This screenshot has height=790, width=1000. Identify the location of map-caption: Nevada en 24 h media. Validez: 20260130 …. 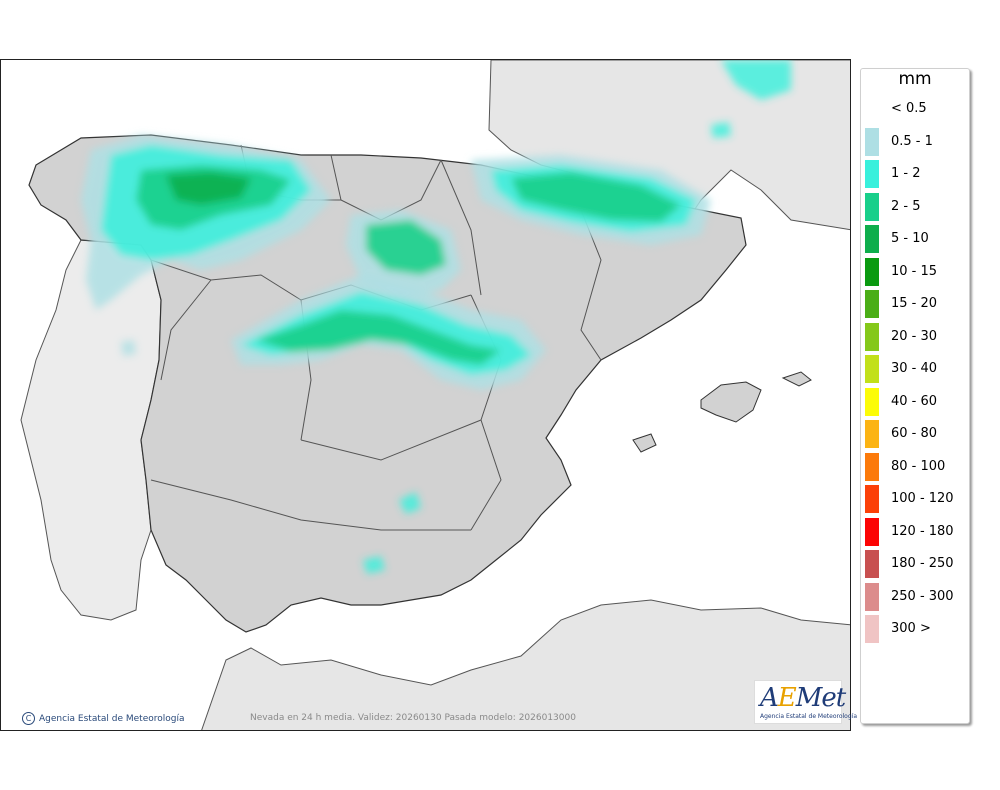
(413, 718).